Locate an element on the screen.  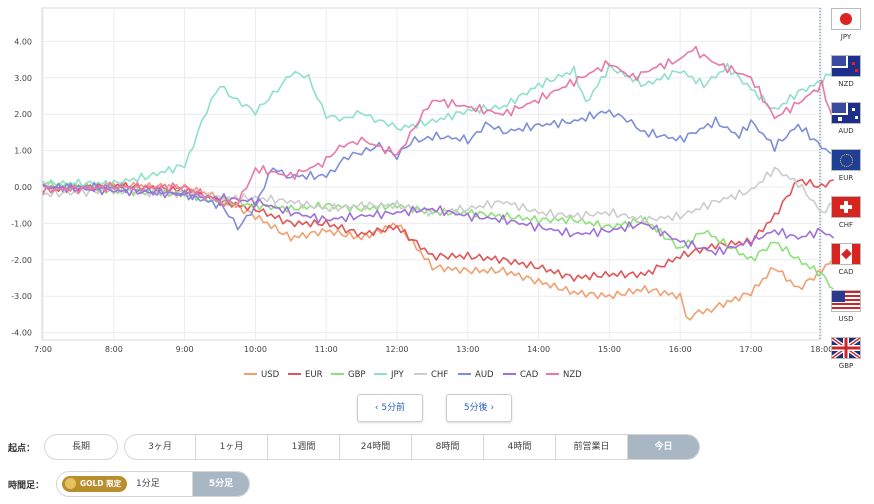
start-point-selector: 長期 is located at coordinates (81, 447).